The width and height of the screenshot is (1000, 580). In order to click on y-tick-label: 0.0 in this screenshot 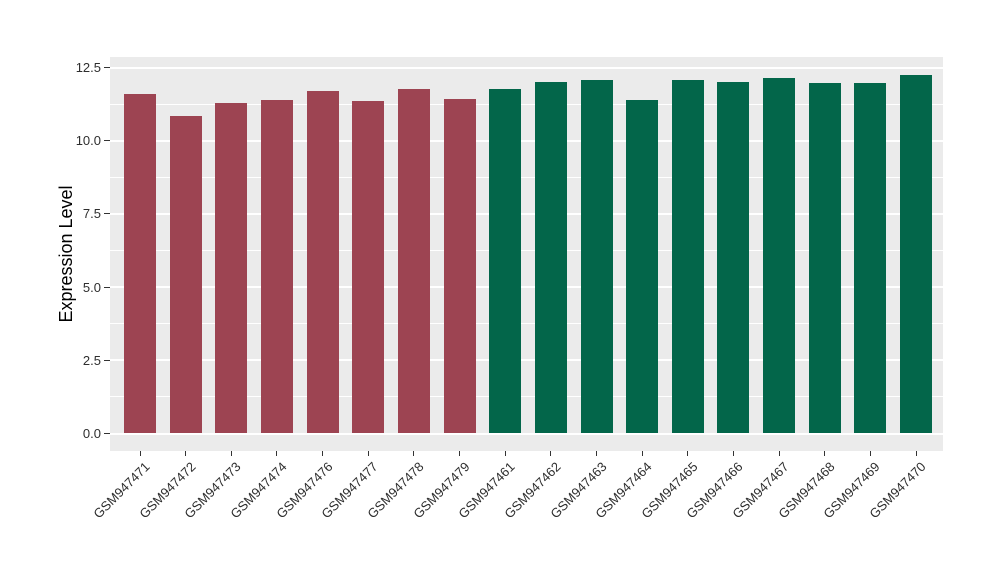, I will do `click(91, 433)`.